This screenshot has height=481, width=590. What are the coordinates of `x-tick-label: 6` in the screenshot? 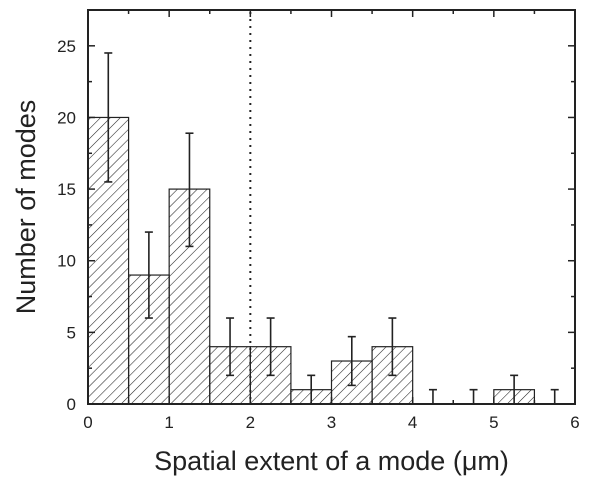 It's located at (574, 422).